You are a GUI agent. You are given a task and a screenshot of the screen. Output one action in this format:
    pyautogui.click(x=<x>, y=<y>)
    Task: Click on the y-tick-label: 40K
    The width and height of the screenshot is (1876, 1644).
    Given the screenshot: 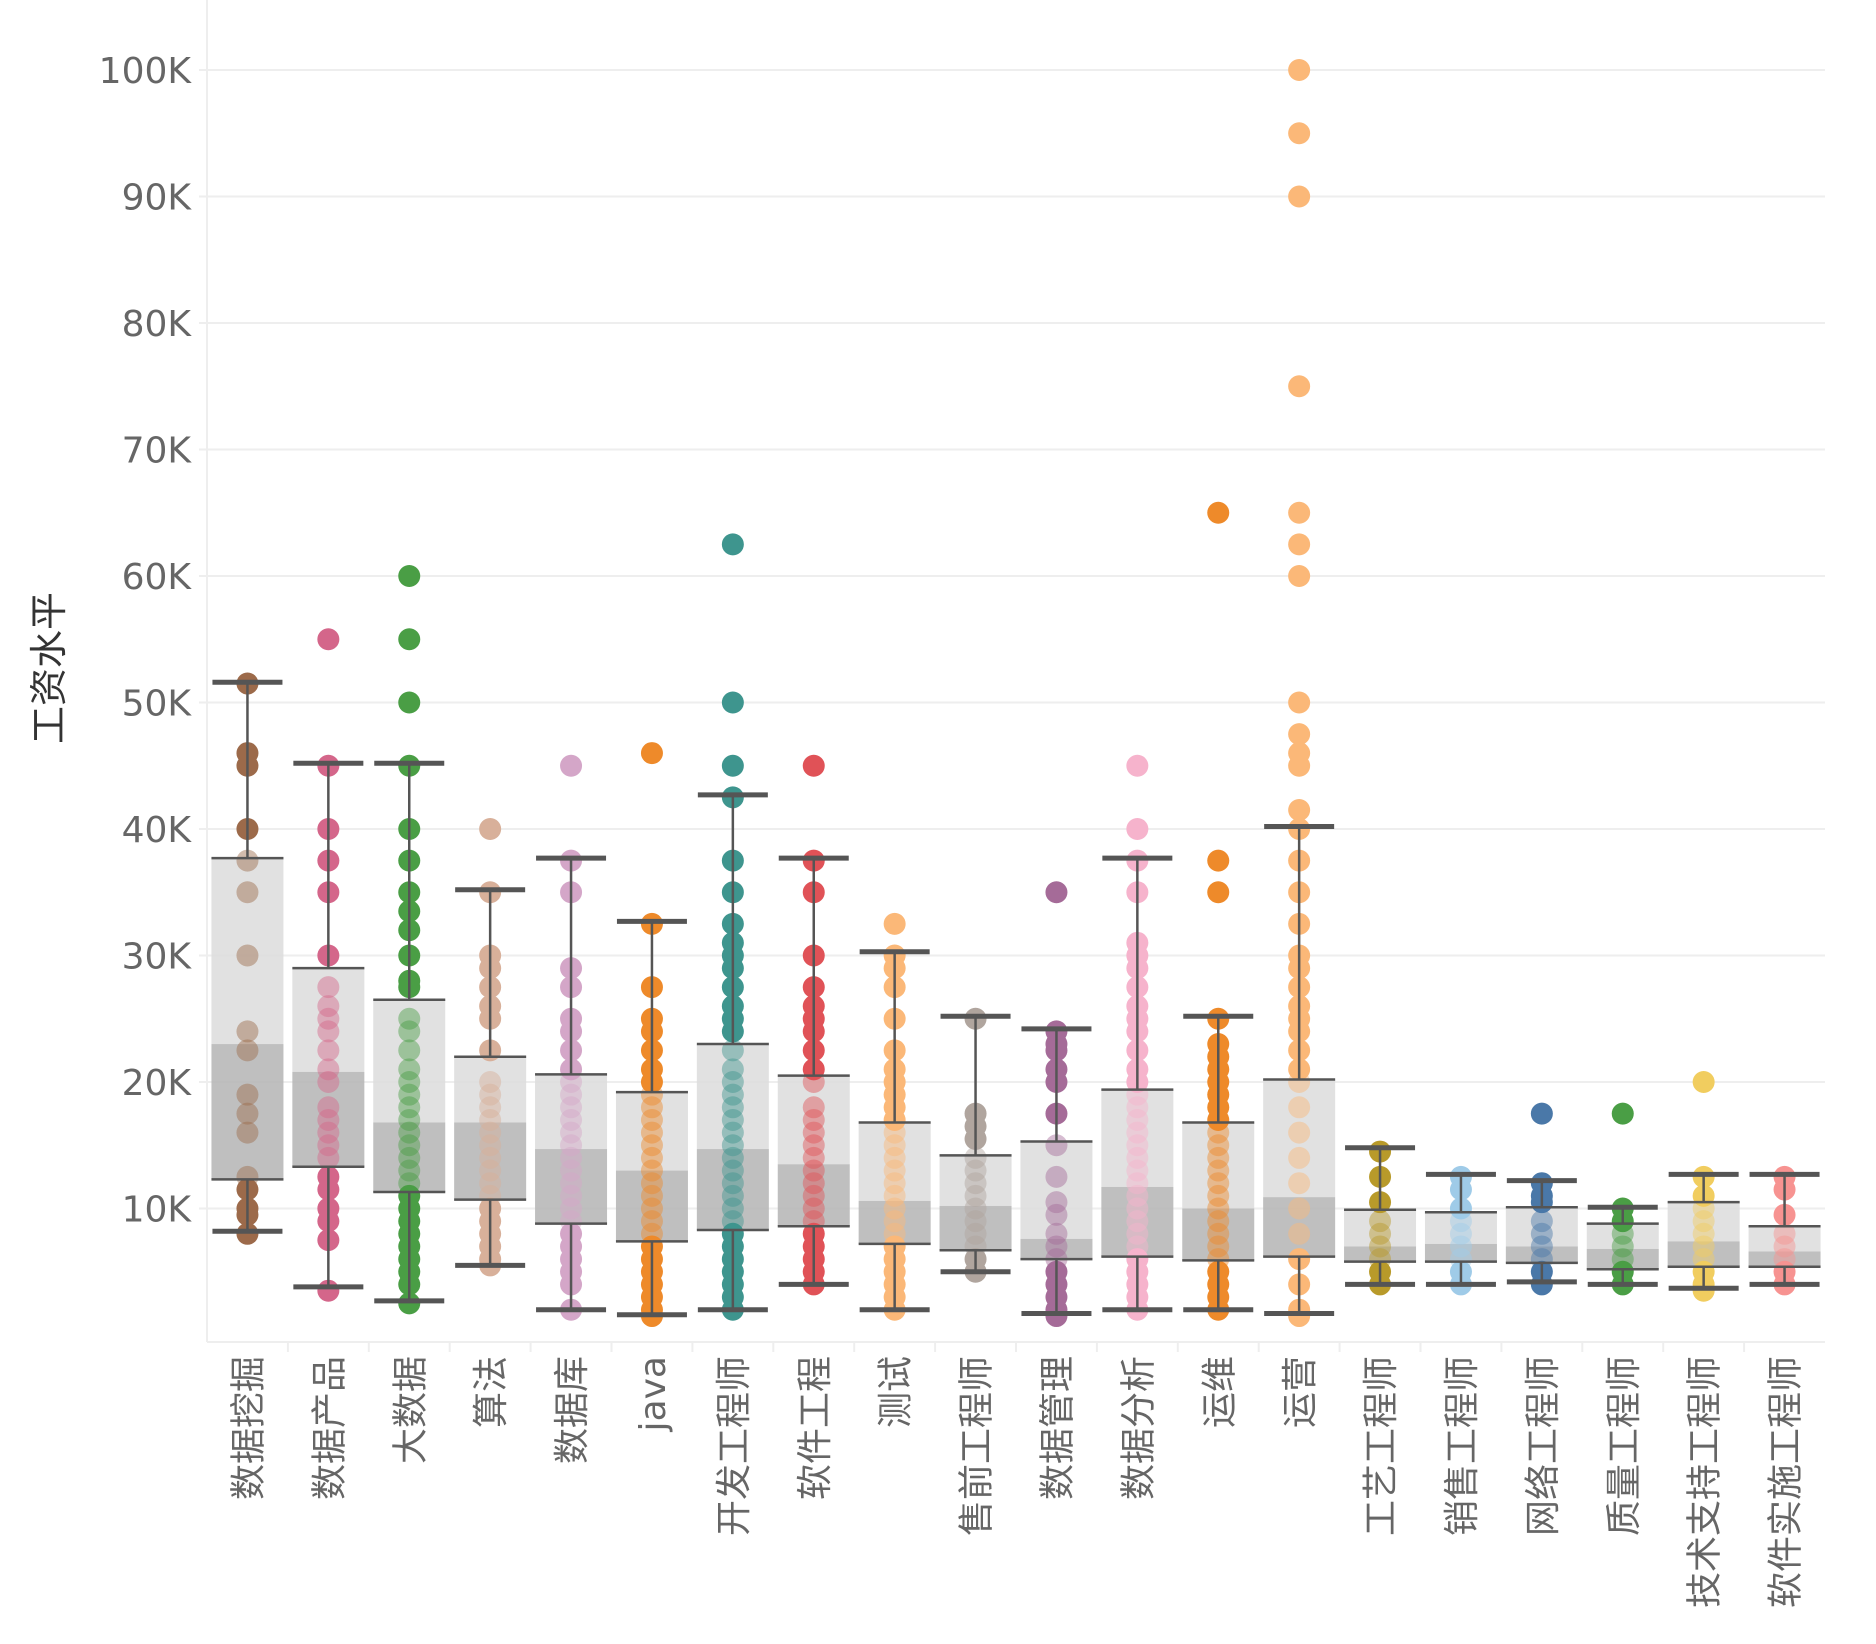 What is the action you would take?
    pyautogui.click(x=157, y=830)
    